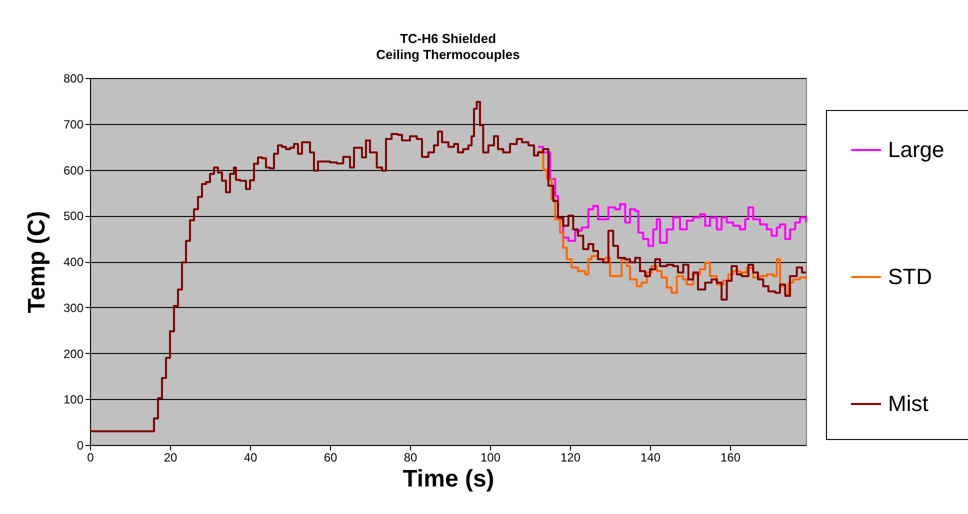 This screenshot has width=968, height=514. Describe the element at coordinates (73, 307) in the screenshot. I see `y-tick-label: 300` at that location.